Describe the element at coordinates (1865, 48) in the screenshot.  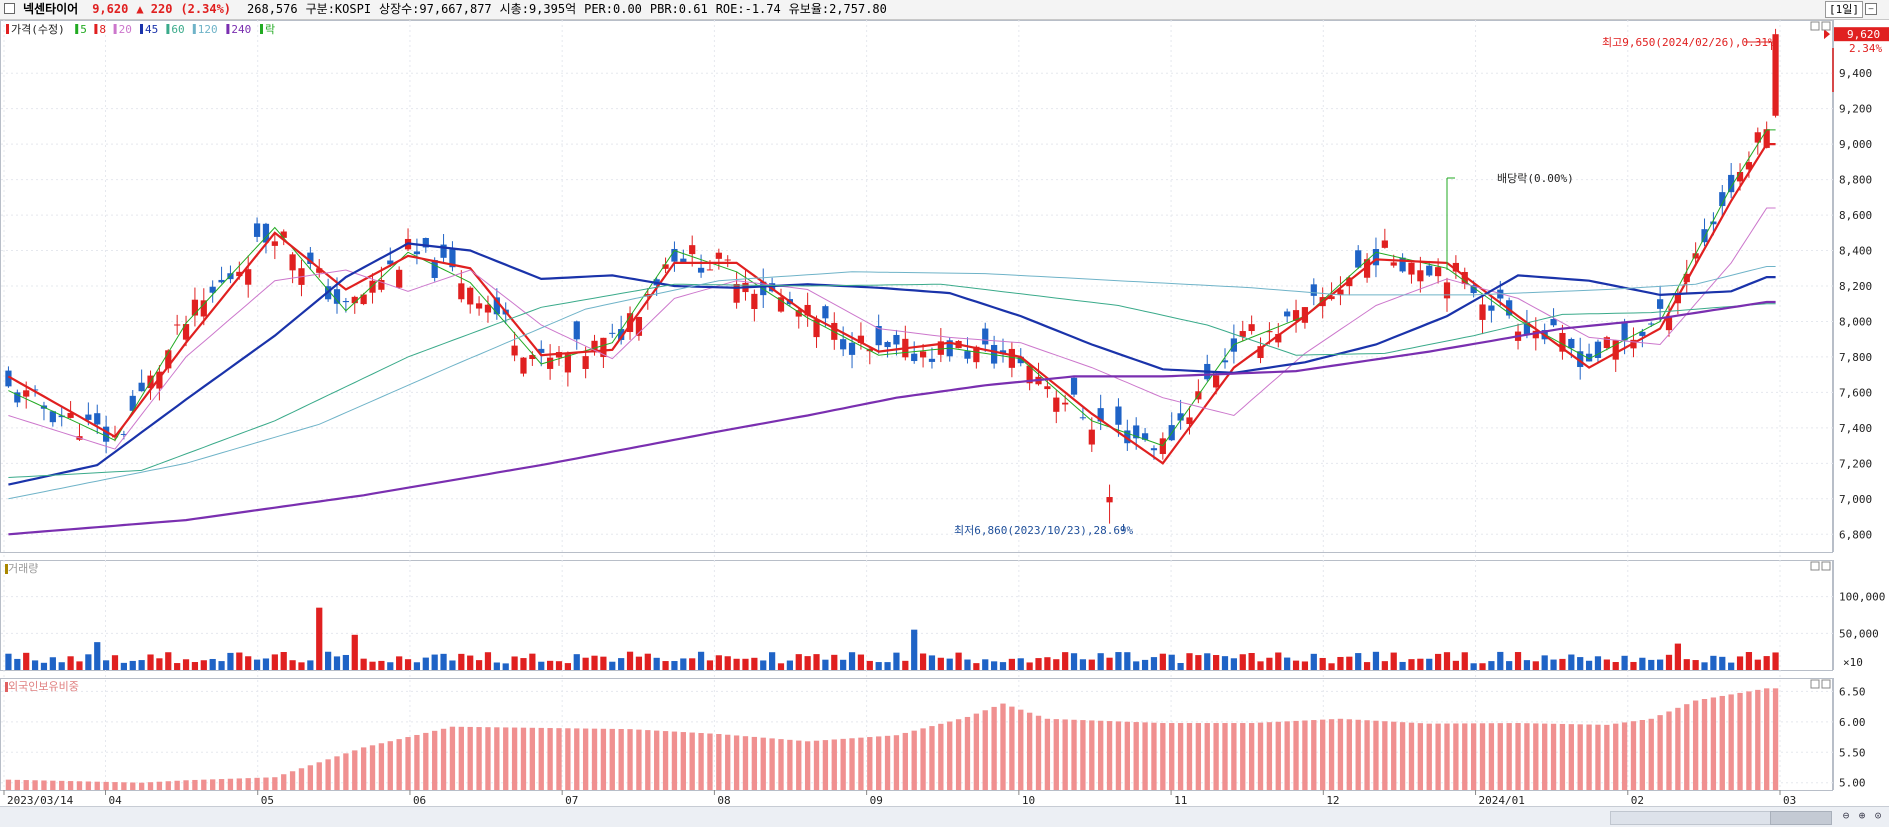
I see `last-pct-label: 2.34%` at that location.